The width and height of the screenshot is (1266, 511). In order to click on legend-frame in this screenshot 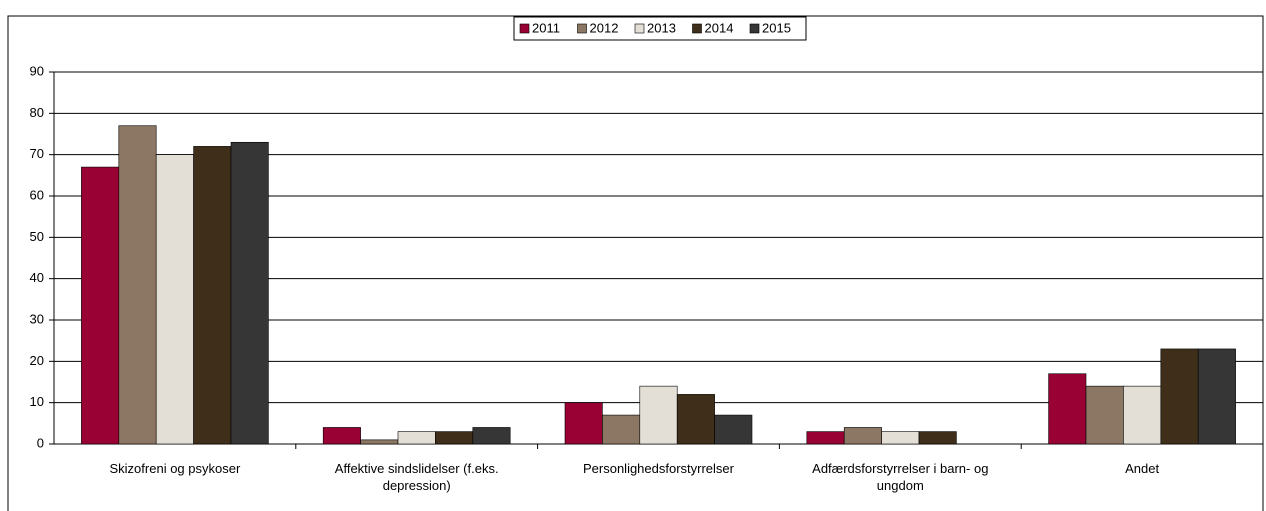, I will do `click(660, 28)`.